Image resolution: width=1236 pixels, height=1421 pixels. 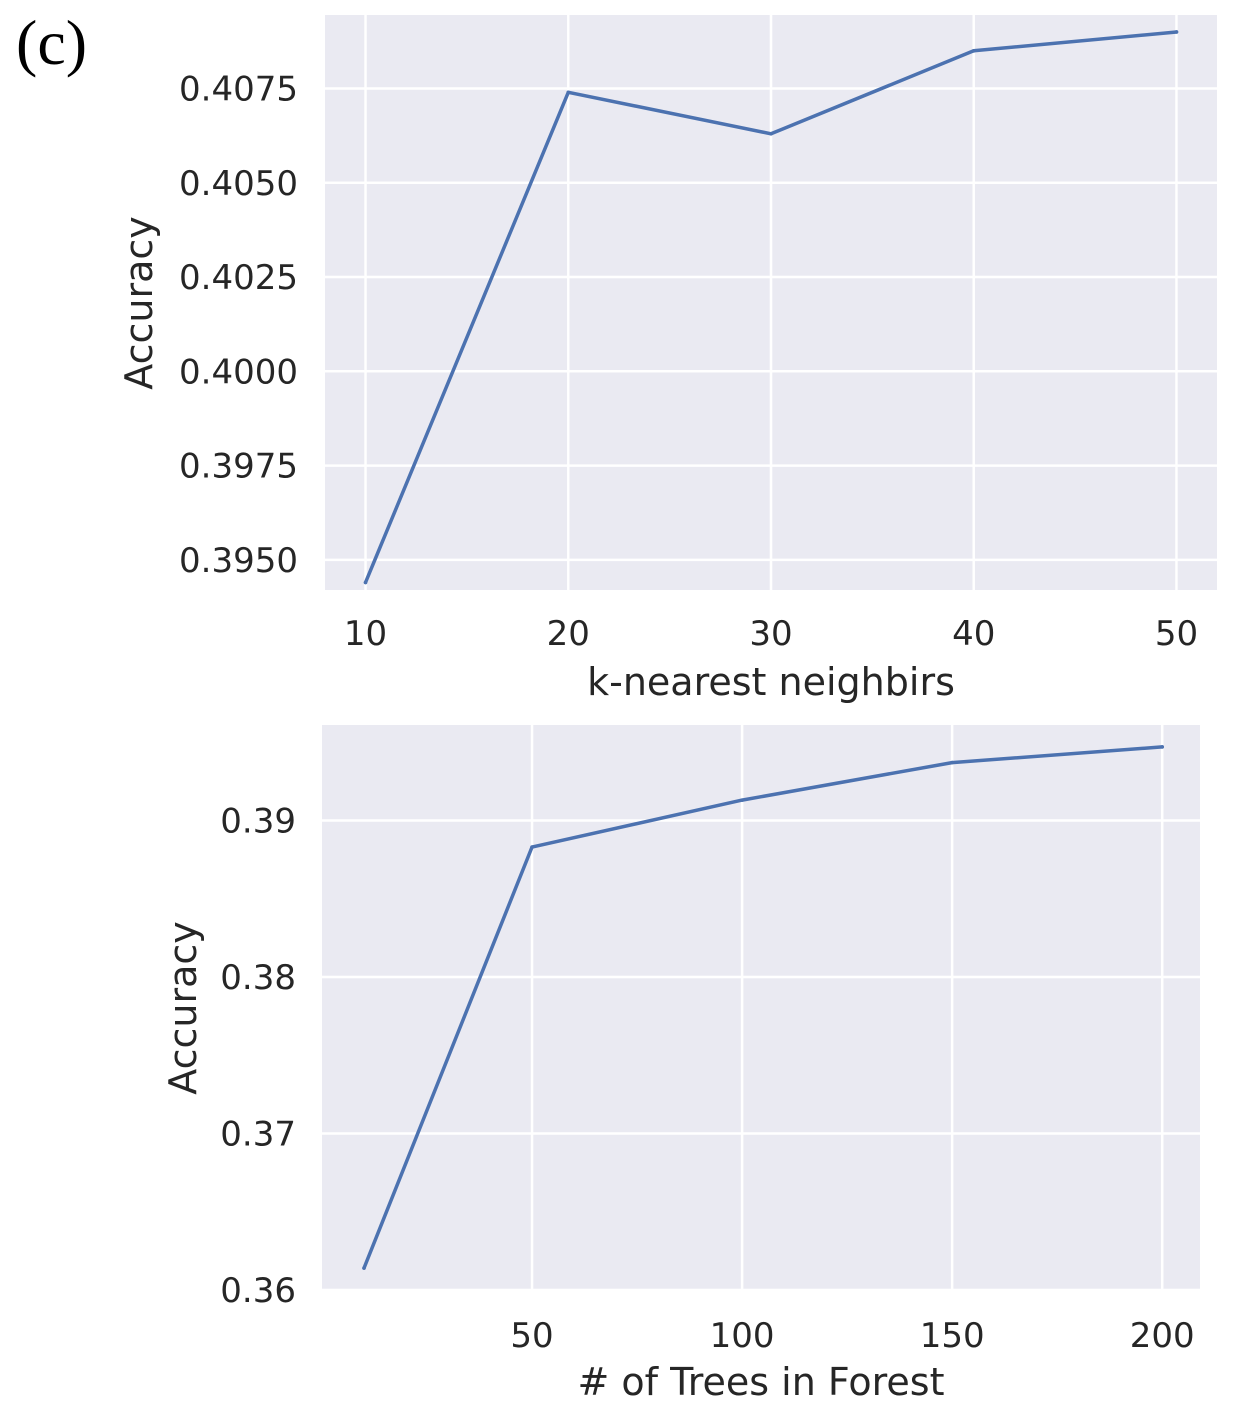 What do you see at coordinates (258, 821) in the screenshot?
I see `y-tick-label: 0.39` at bounding box center [258, 821].